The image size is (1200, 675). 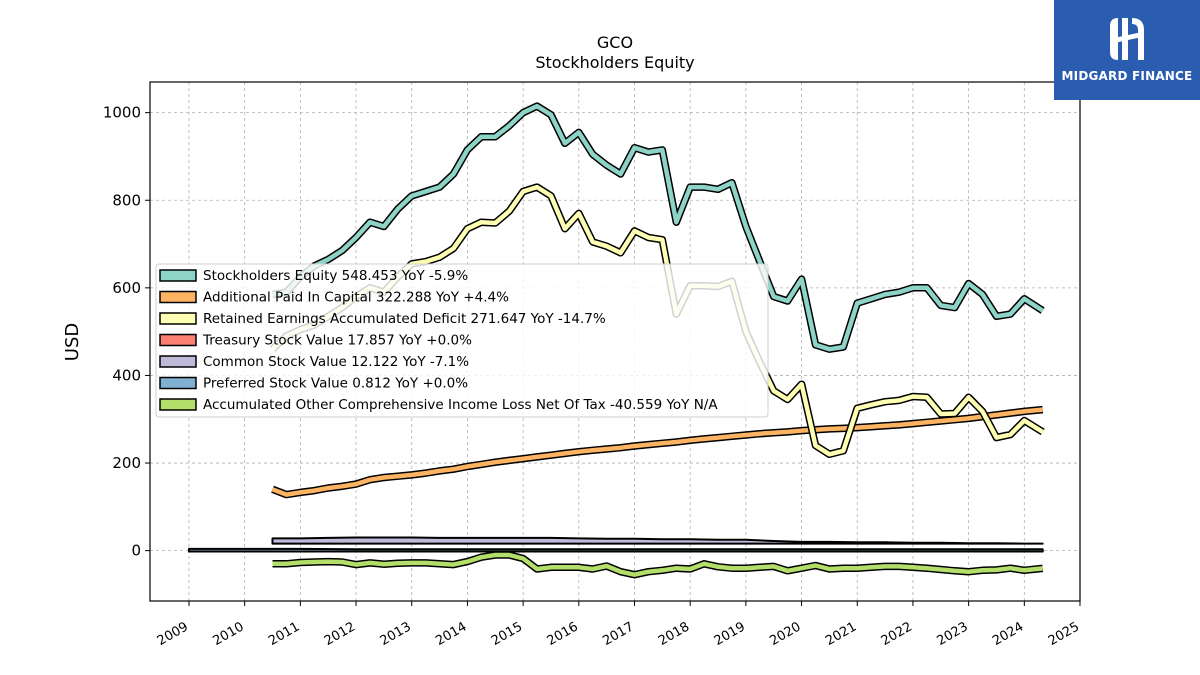 What do you see at coordinates (451, 634) in the screenshot?
I see `x-tick-label: 2014` at bounding box center [451, 634].